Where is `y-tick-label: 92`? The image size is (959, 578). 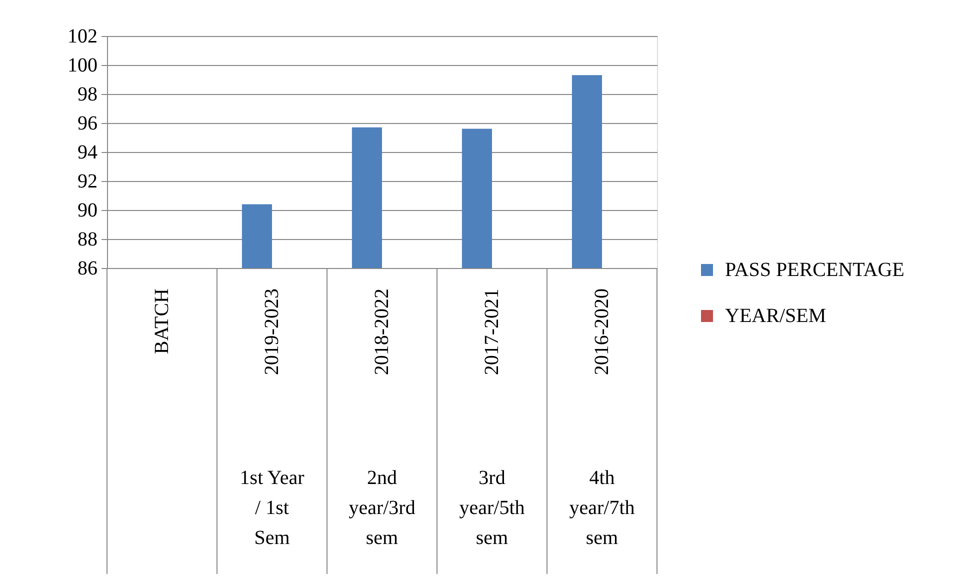 y-tick-label: 92 is located at coordinates (88, 181).